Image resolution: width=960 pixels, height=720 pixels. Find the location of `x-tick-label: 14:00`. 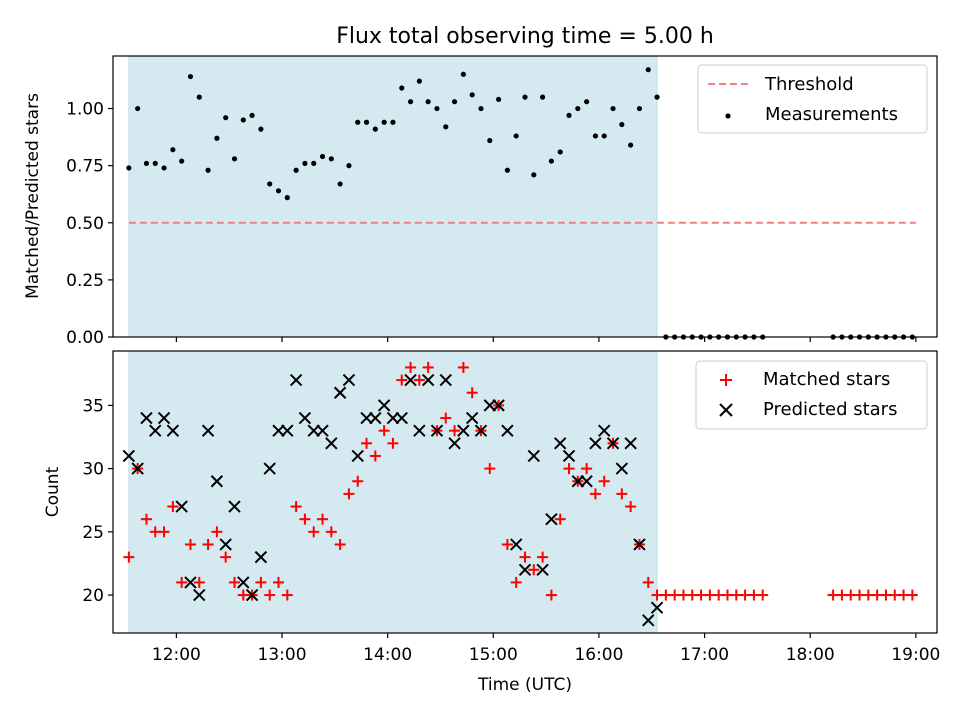

x-tick-label: 14:00 is located at coordinates (387, 655).